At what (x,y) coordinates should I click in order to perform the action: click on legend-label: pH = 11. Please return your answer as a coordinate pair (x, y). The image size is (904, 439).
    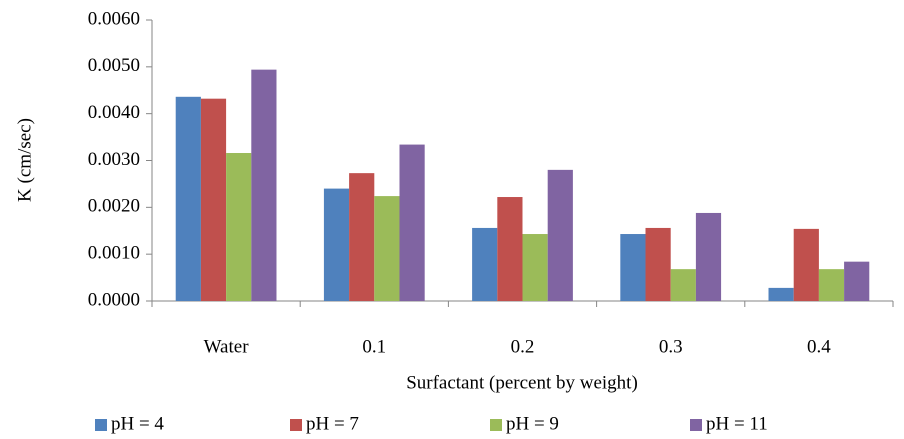
    Looking at the image, I should click on (737, 423).